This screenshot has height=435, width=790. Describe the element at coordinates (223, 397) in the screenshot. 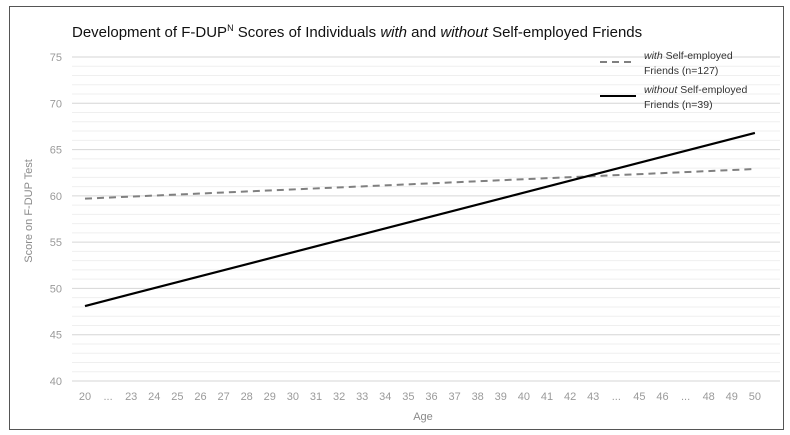

I see `x-tick-label: 27` at that location.